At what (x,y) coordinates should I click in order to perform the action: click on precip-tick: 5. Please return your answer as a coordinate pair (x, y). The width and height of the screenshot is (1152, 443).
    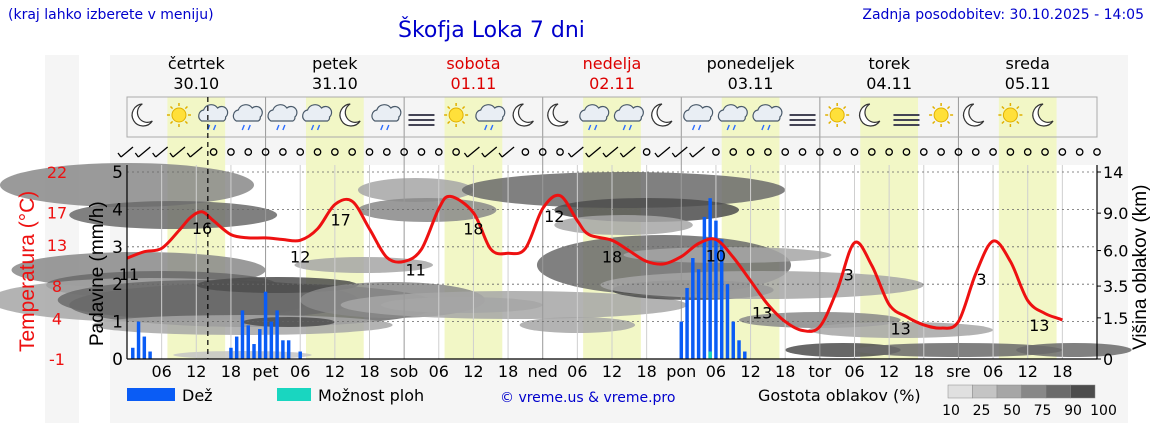
    Looking at the image, I should click on (117, 173).